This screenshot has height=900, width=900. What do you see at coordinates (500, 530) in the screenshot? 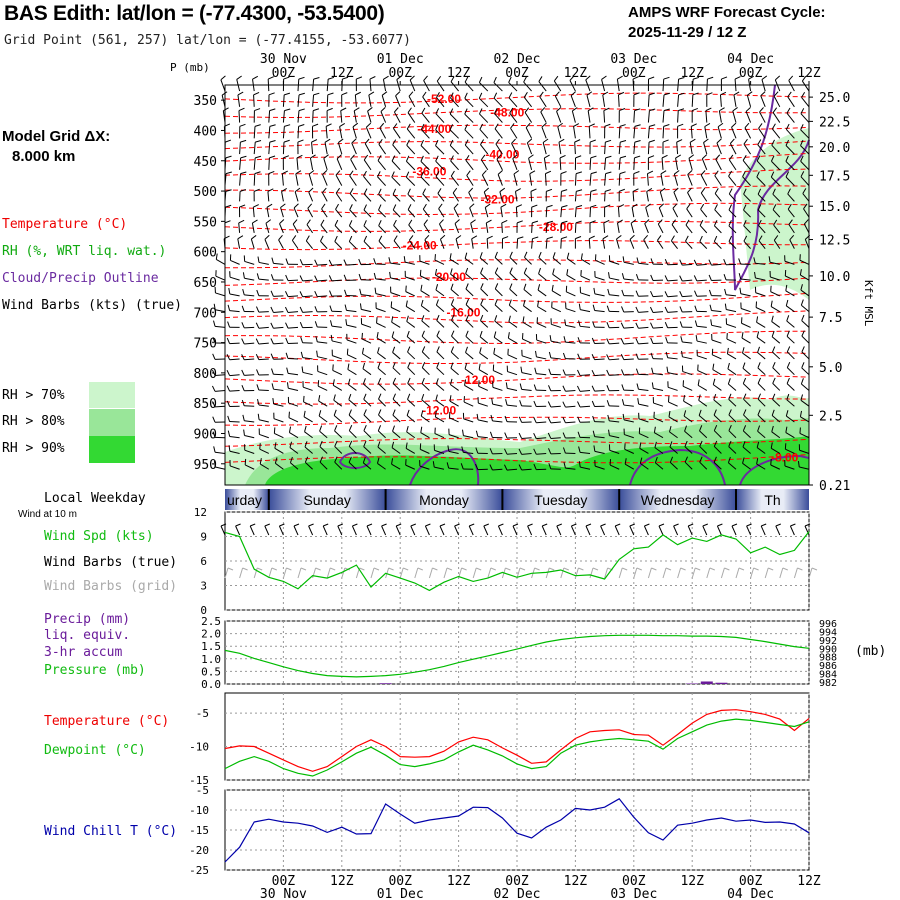
I see `surface-wind-barb-true` at bounding box center [500, 530].